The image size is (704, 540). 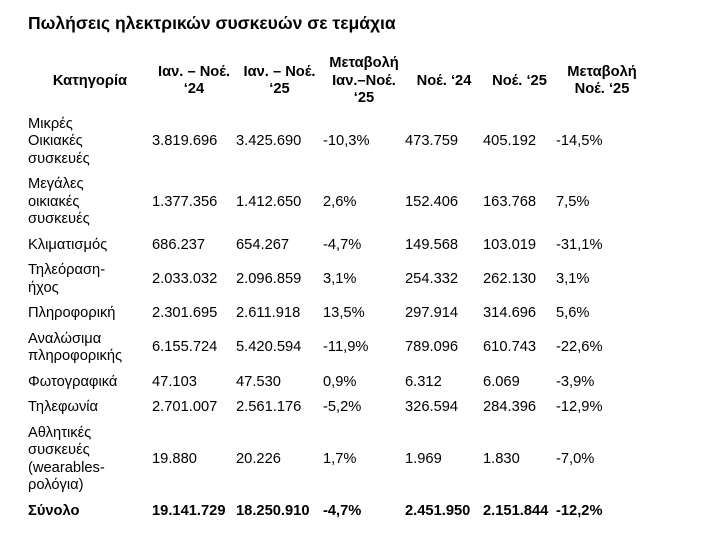 I want to click on value-cell: 19.880, so click(x=174, y=458).